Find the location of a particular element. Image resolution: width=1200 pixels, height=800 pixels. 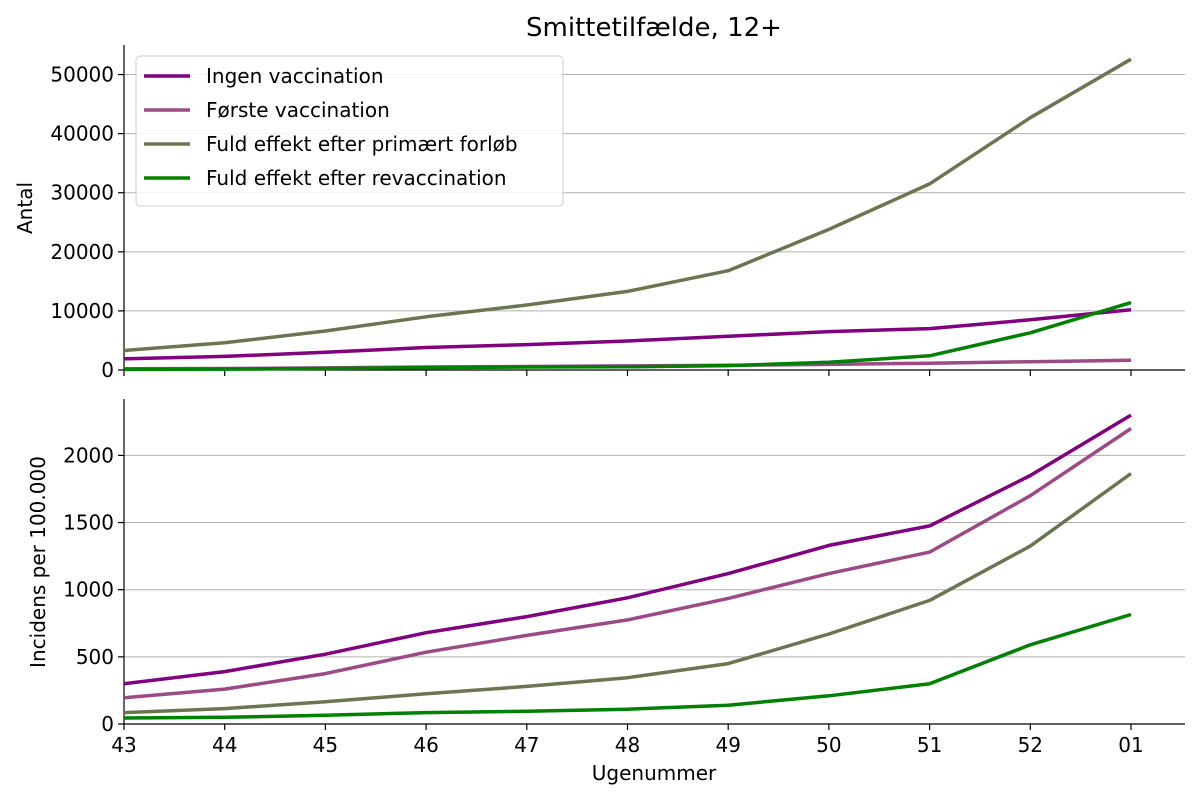

y-tick-label: 2000 is located at coordinates (88, 455).